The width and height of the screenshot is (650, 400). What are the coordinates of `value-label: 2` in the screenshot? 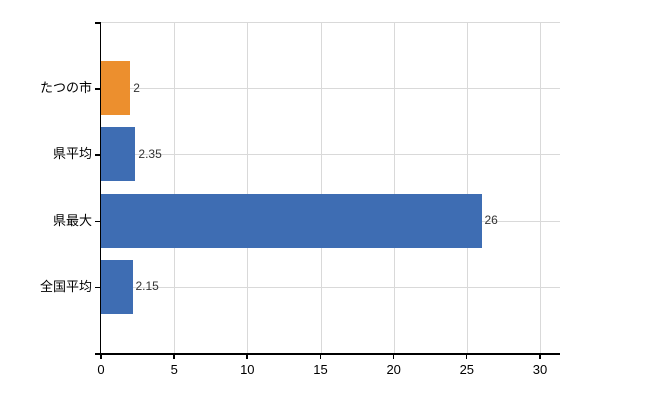 It's located at (136, 87).